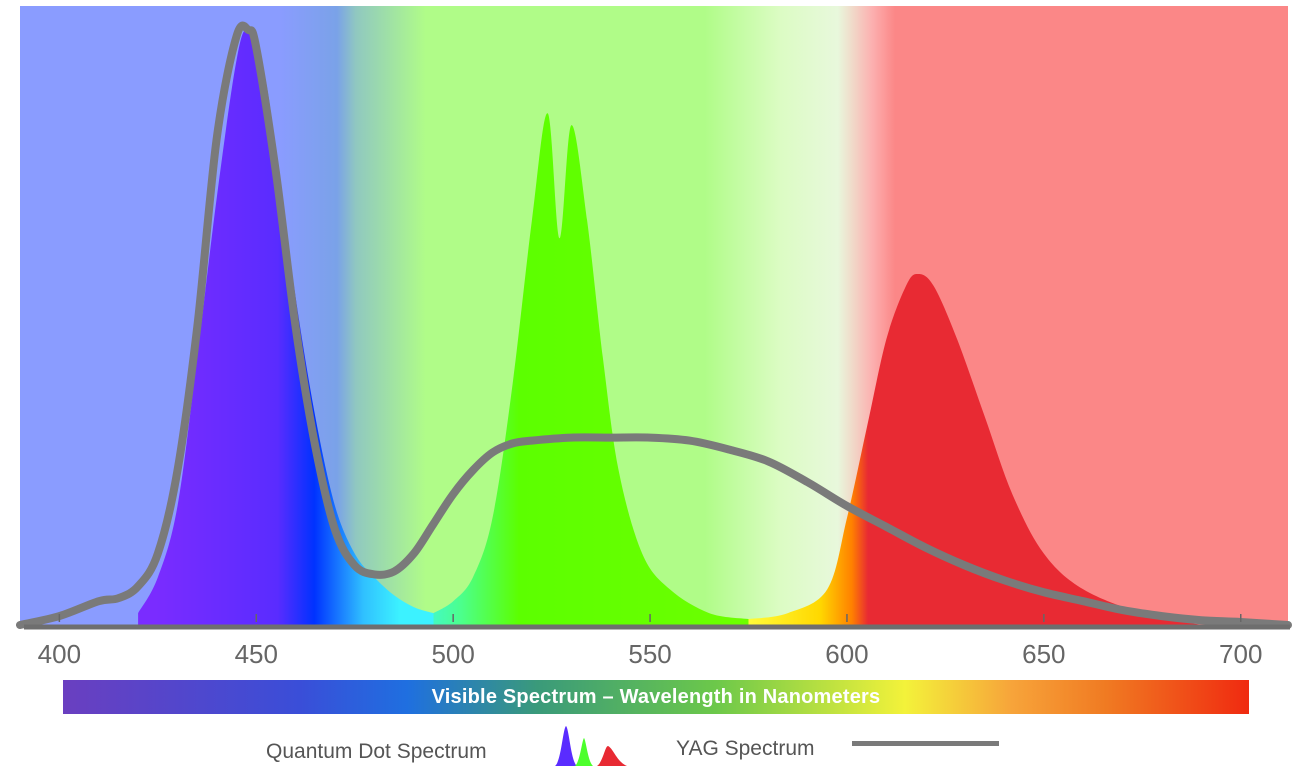 Image resolution: width=1296 pixels, height=773 pixels. I want to click on quantum-dot-legend-icon, so click(591, 746).